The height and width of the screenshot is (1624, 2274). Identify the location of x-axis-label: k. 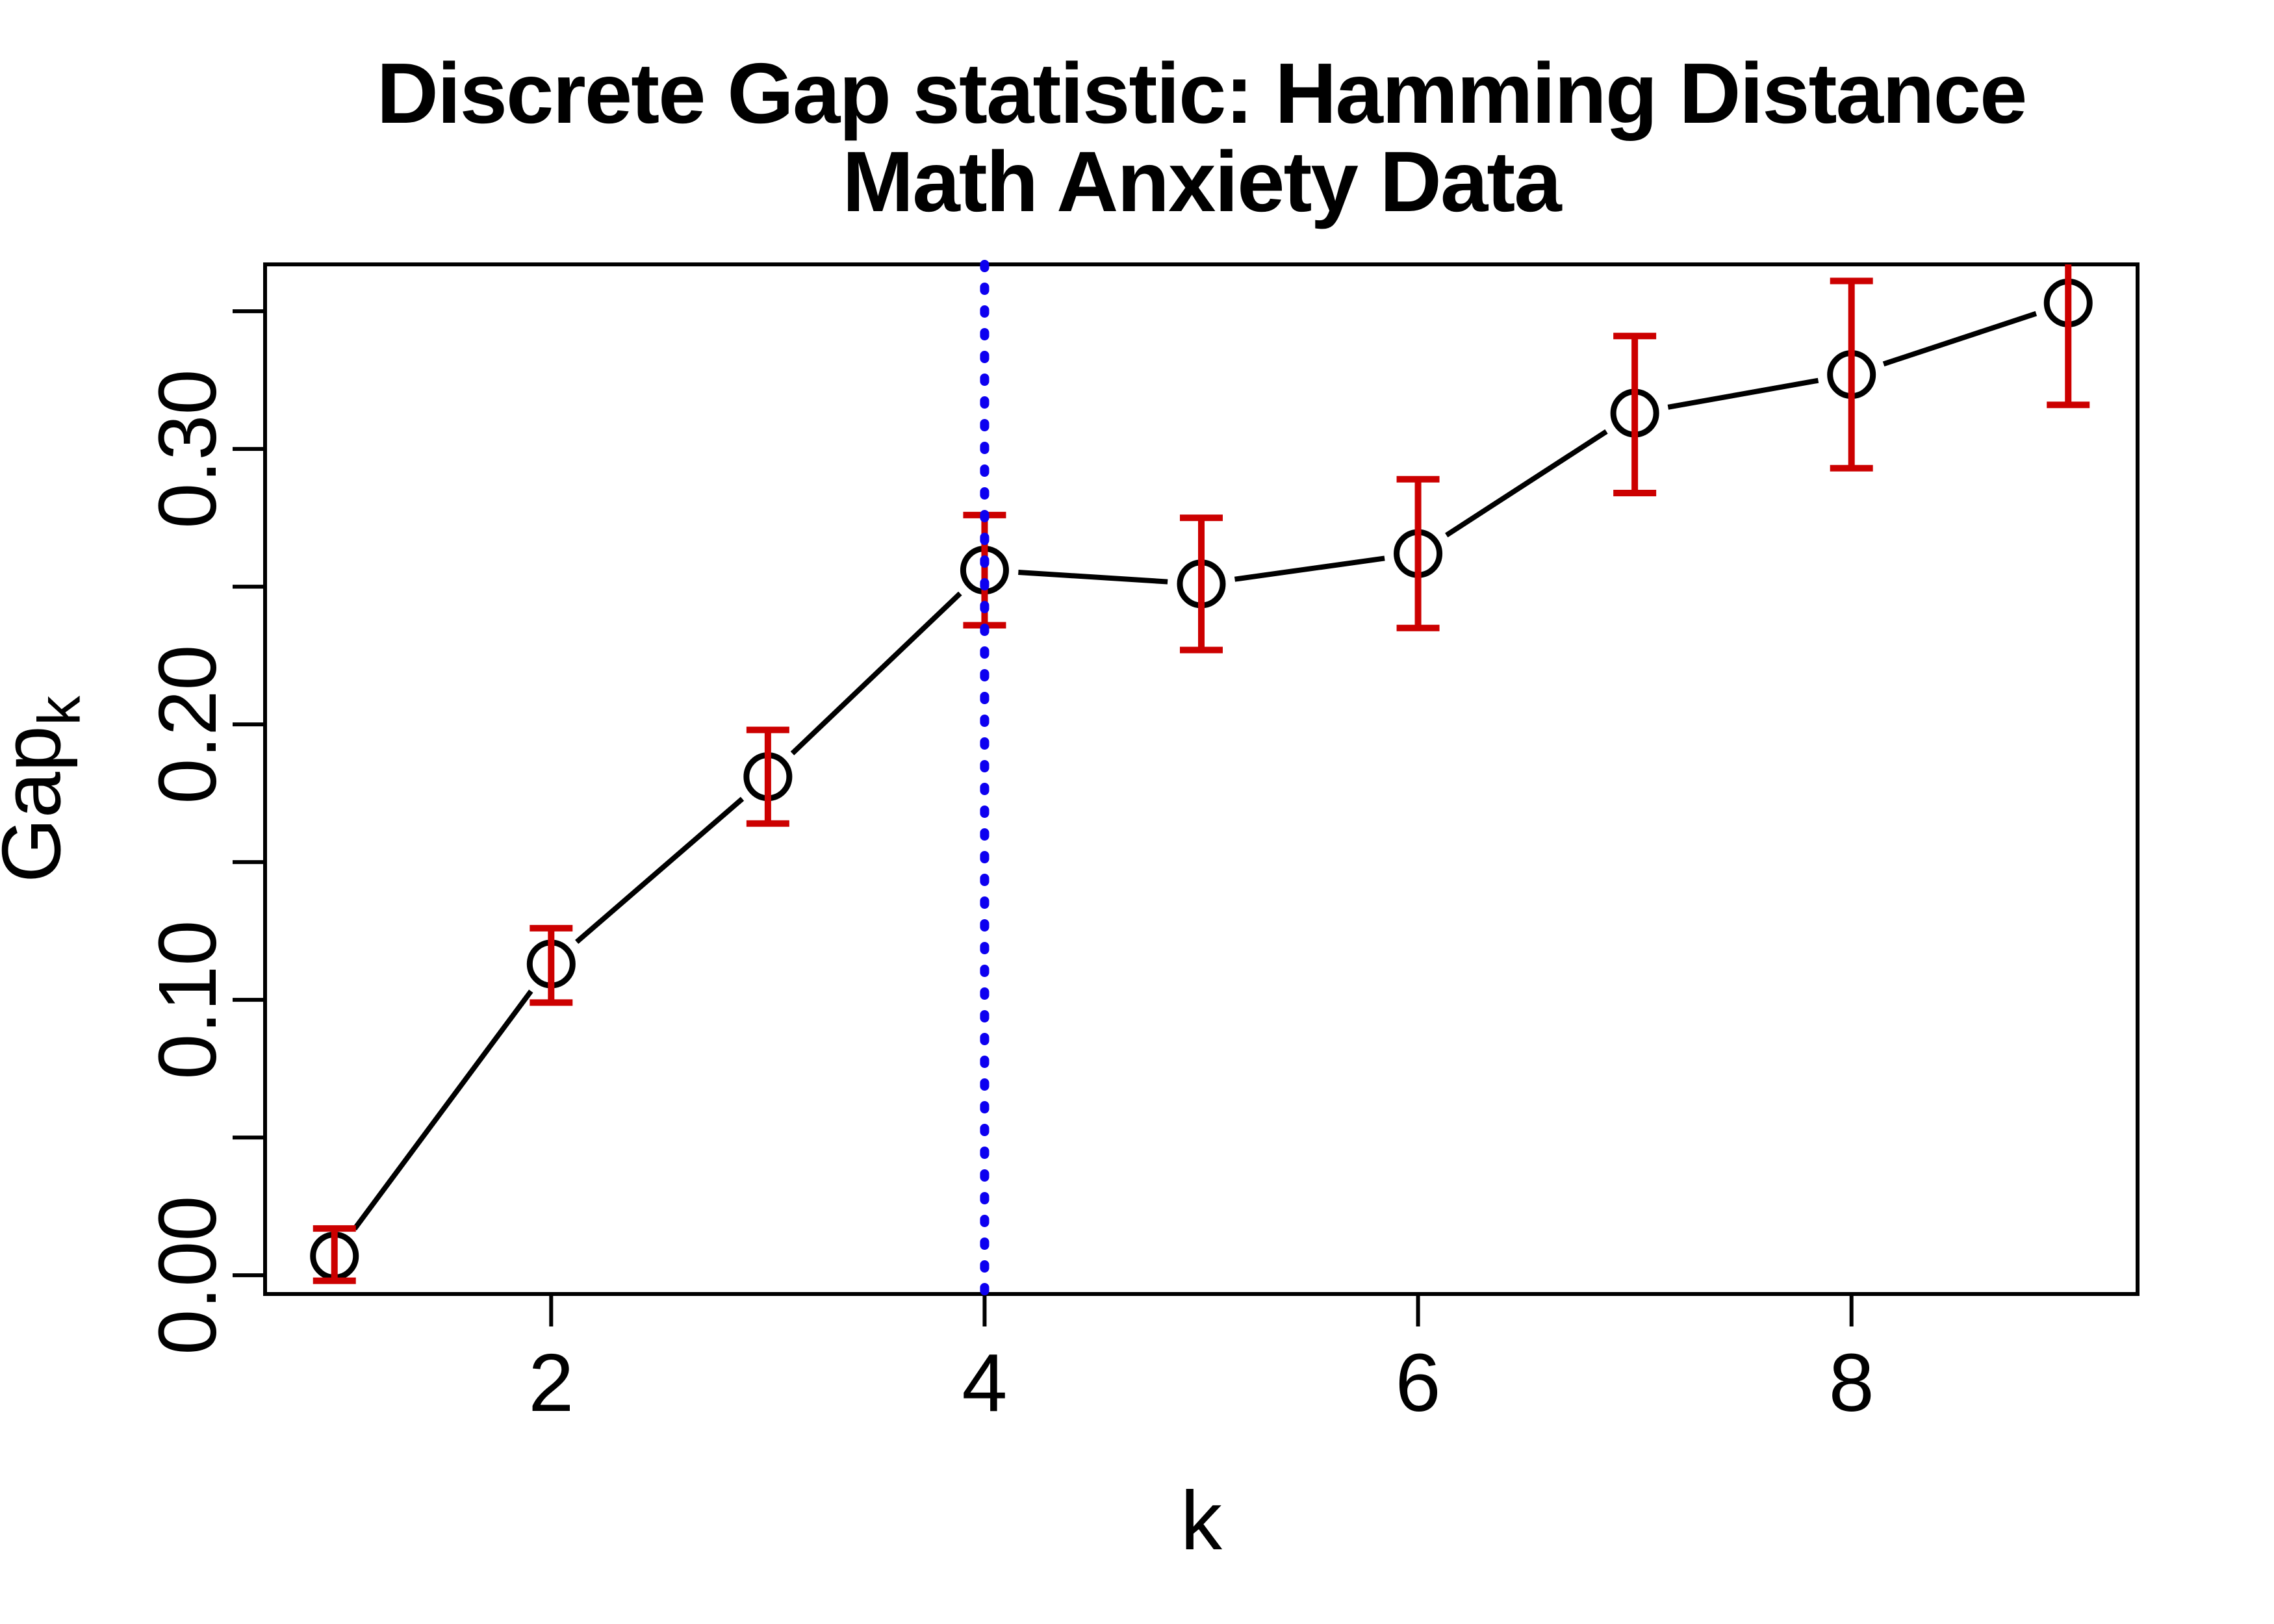
(1201, 1521).